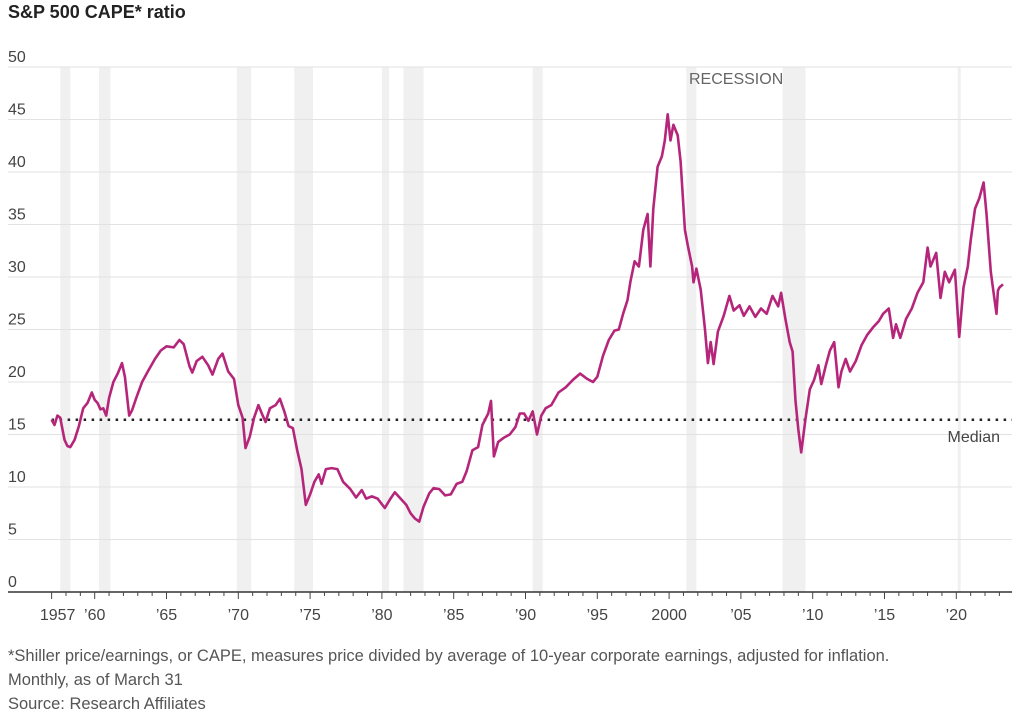 The image size is (1024, 724). Describe the element at coordinates (17, 215) in the screenshot. I see `y-tick-label: 35` at that location.